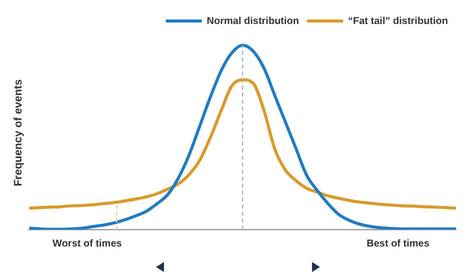 The width and height of the screenshot is (470, 280). What do you see at coordinates (18, 132) in the screenshot?
I see `y-axis-title: Frequency of events` at bounding box center [18, 132].